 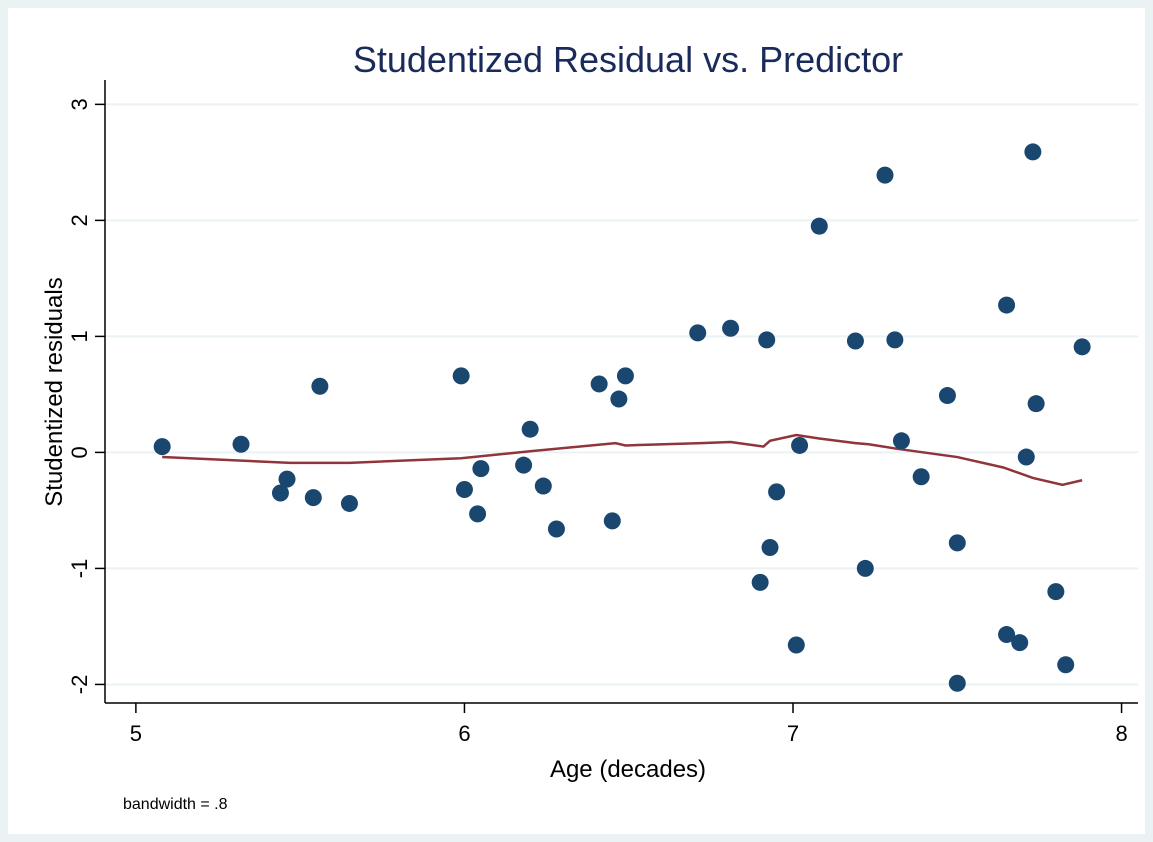 What do you see at coordinates (464, 733) in the screenshot?
I see `x-tick-label: 6` at bounding box center [464, 733].